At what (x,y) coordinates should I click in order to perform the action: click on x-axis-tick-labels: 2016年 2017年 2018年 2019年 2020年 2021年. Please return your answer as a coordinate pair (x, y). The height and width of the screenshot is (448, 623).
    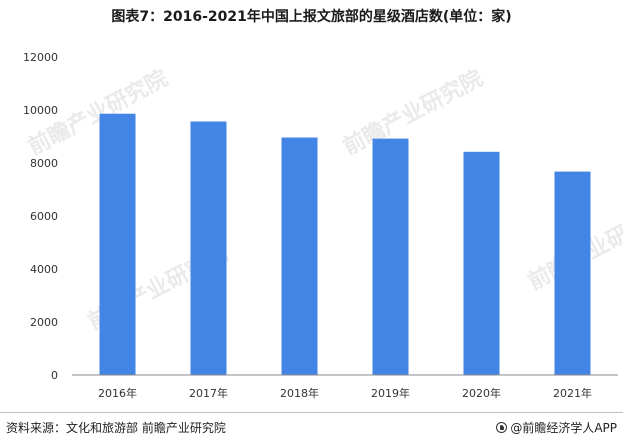
    Looking at the image, I should click on (345, 393).